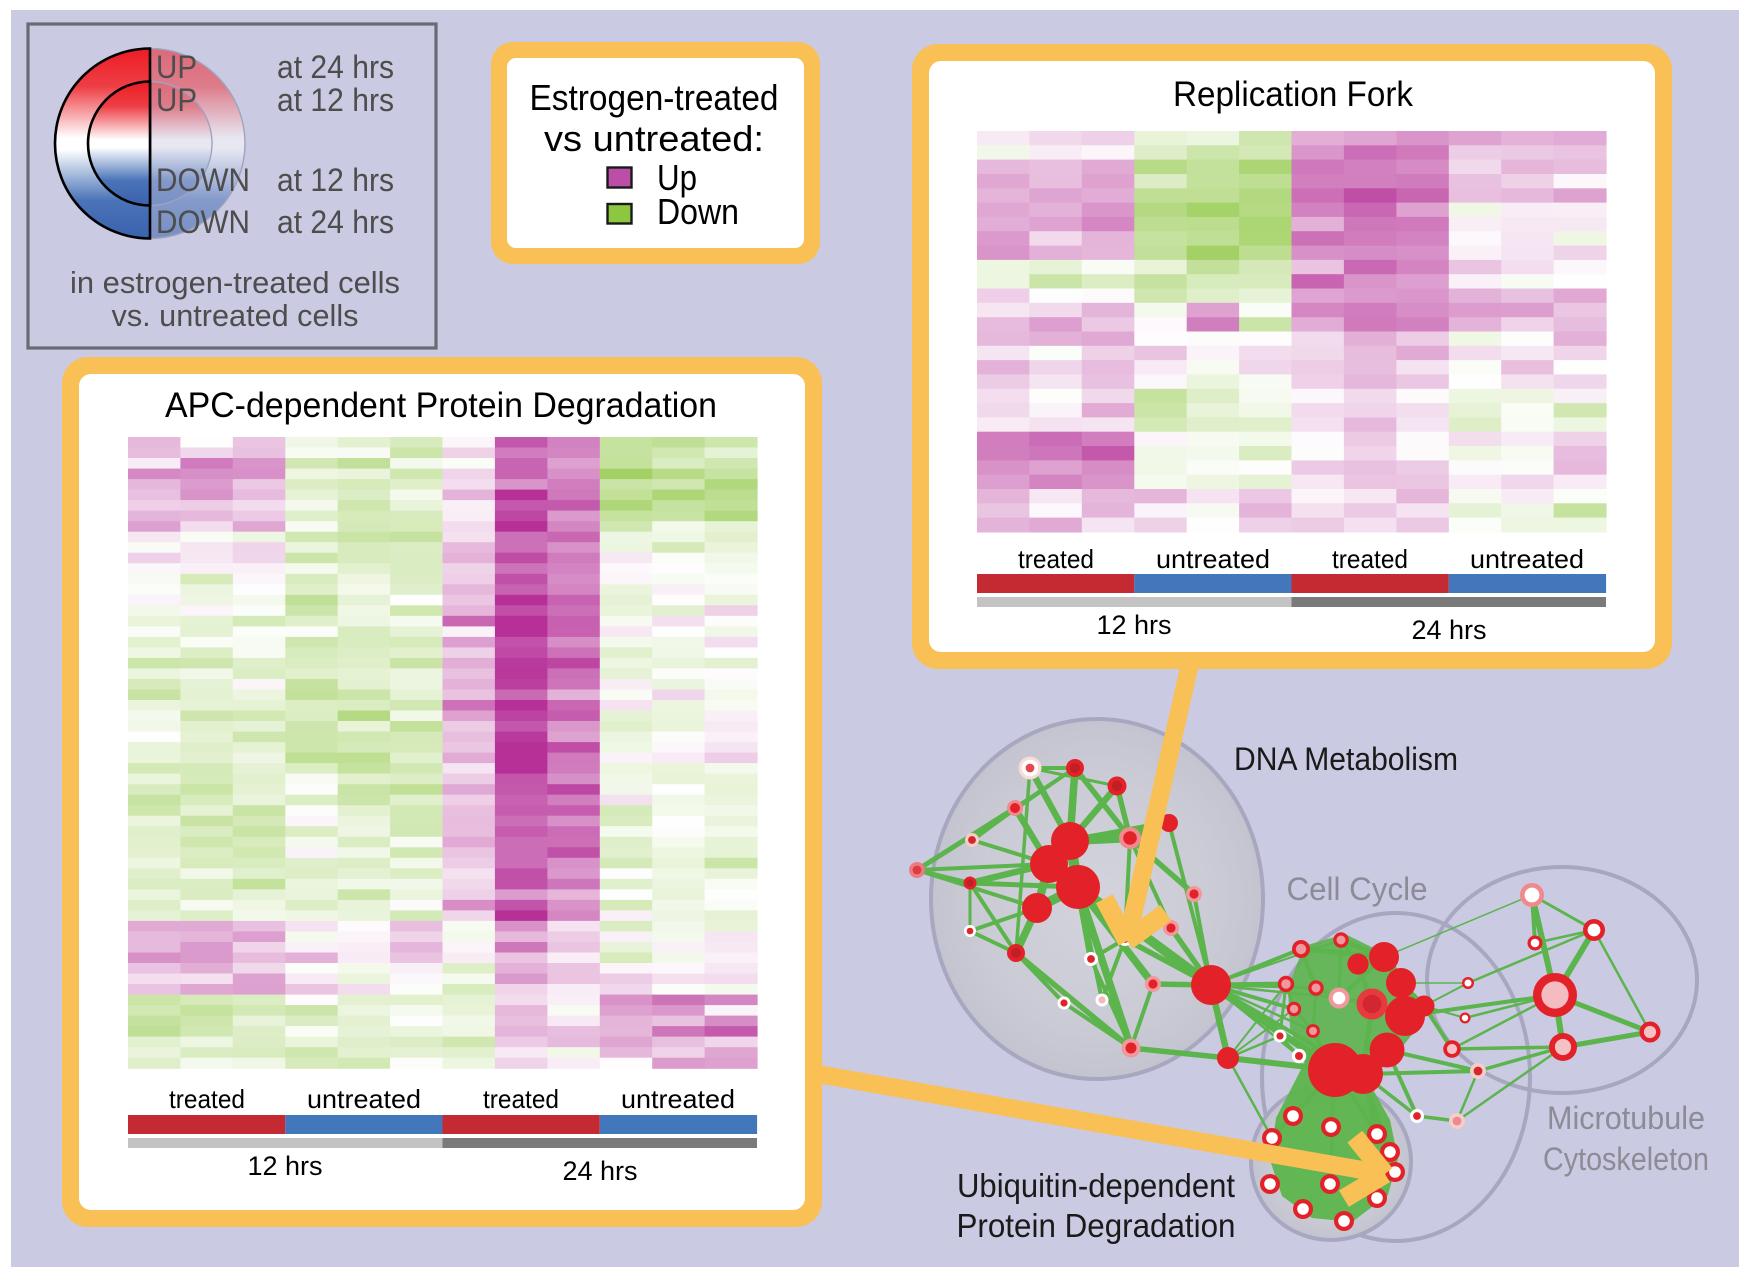  I want to click on svg-text: Up, so click(677, 177).